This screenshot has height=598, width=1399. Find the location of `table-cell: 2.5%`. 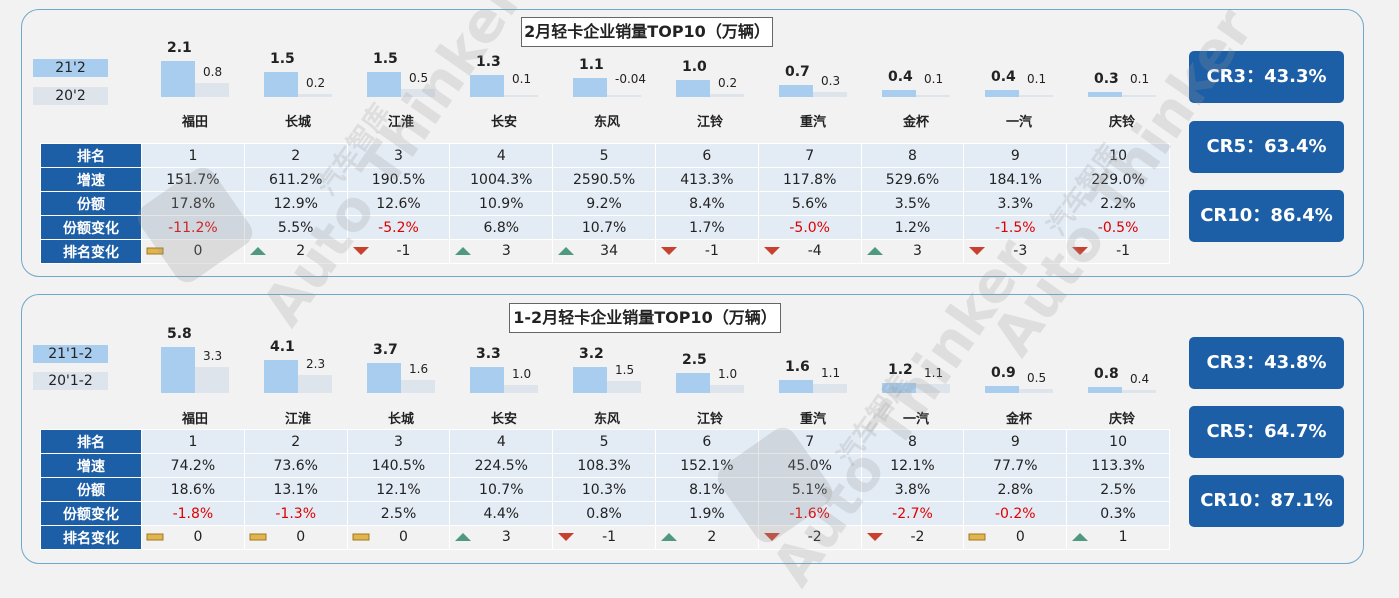

table-cell: 2.5% is located at coordinates (1118, 489).